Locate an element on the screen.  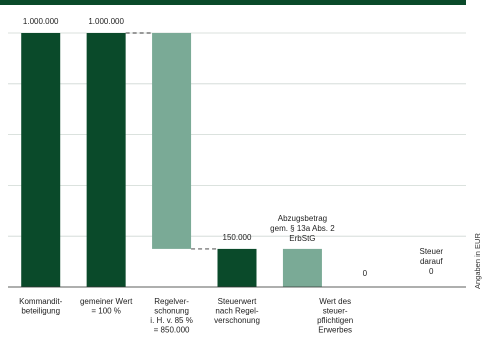
category-label-taxable-value-line: Erwerbes is located at coordinates (335, 330).